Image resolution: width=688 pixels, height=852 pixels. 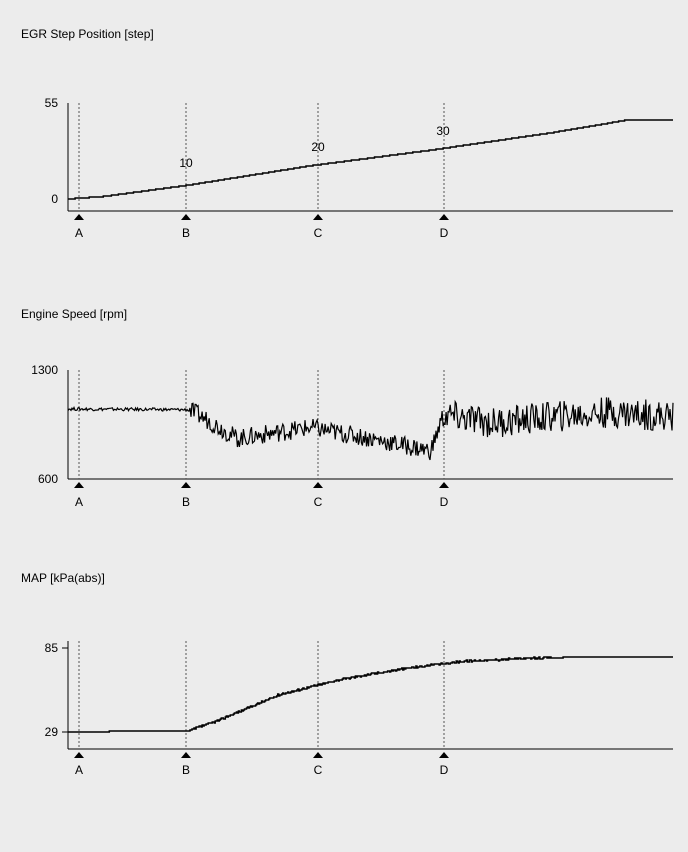 I want to click on y-tick-label: 85, so click(x=52, y=648).